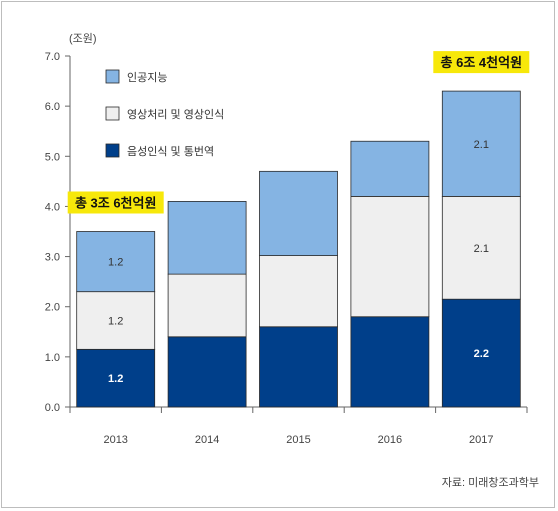 The width and height of the screenshot is (558, 511). Describe the element at coordinates (170, 151) in the screenshot. I see `legend-label: 음성인식 및 통번역` at that location.